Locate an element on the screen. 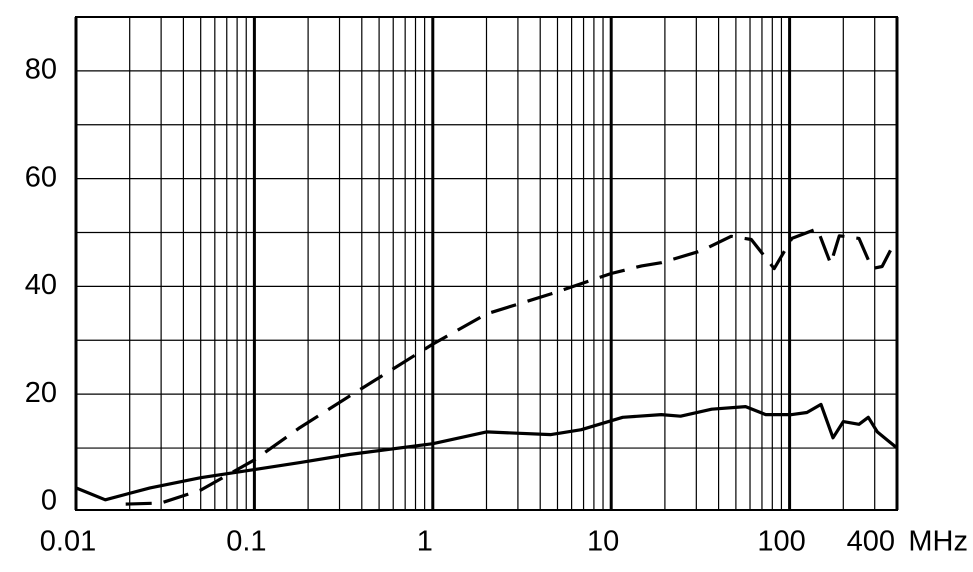  x-tick-label: 0.01 is located at coordinates (68, 542).